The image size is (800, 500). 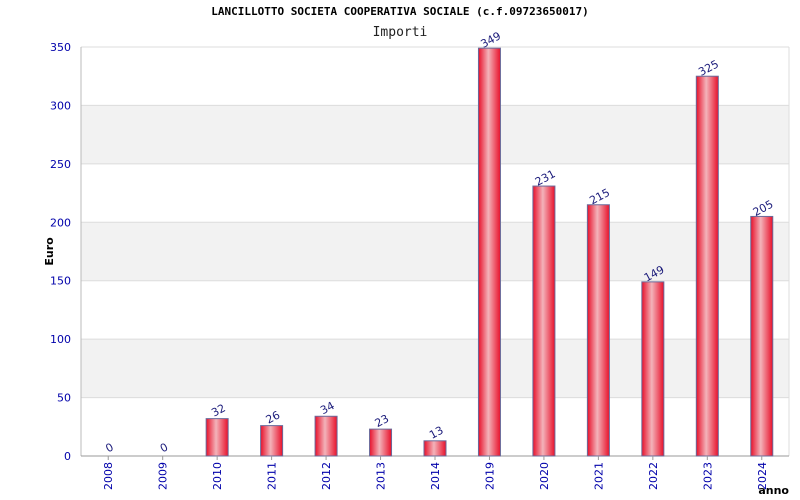 What do you see at coordinates (326, 476) in the screenshot?
I see `x-tick-label: 2012` at bounding box center [326, 476].